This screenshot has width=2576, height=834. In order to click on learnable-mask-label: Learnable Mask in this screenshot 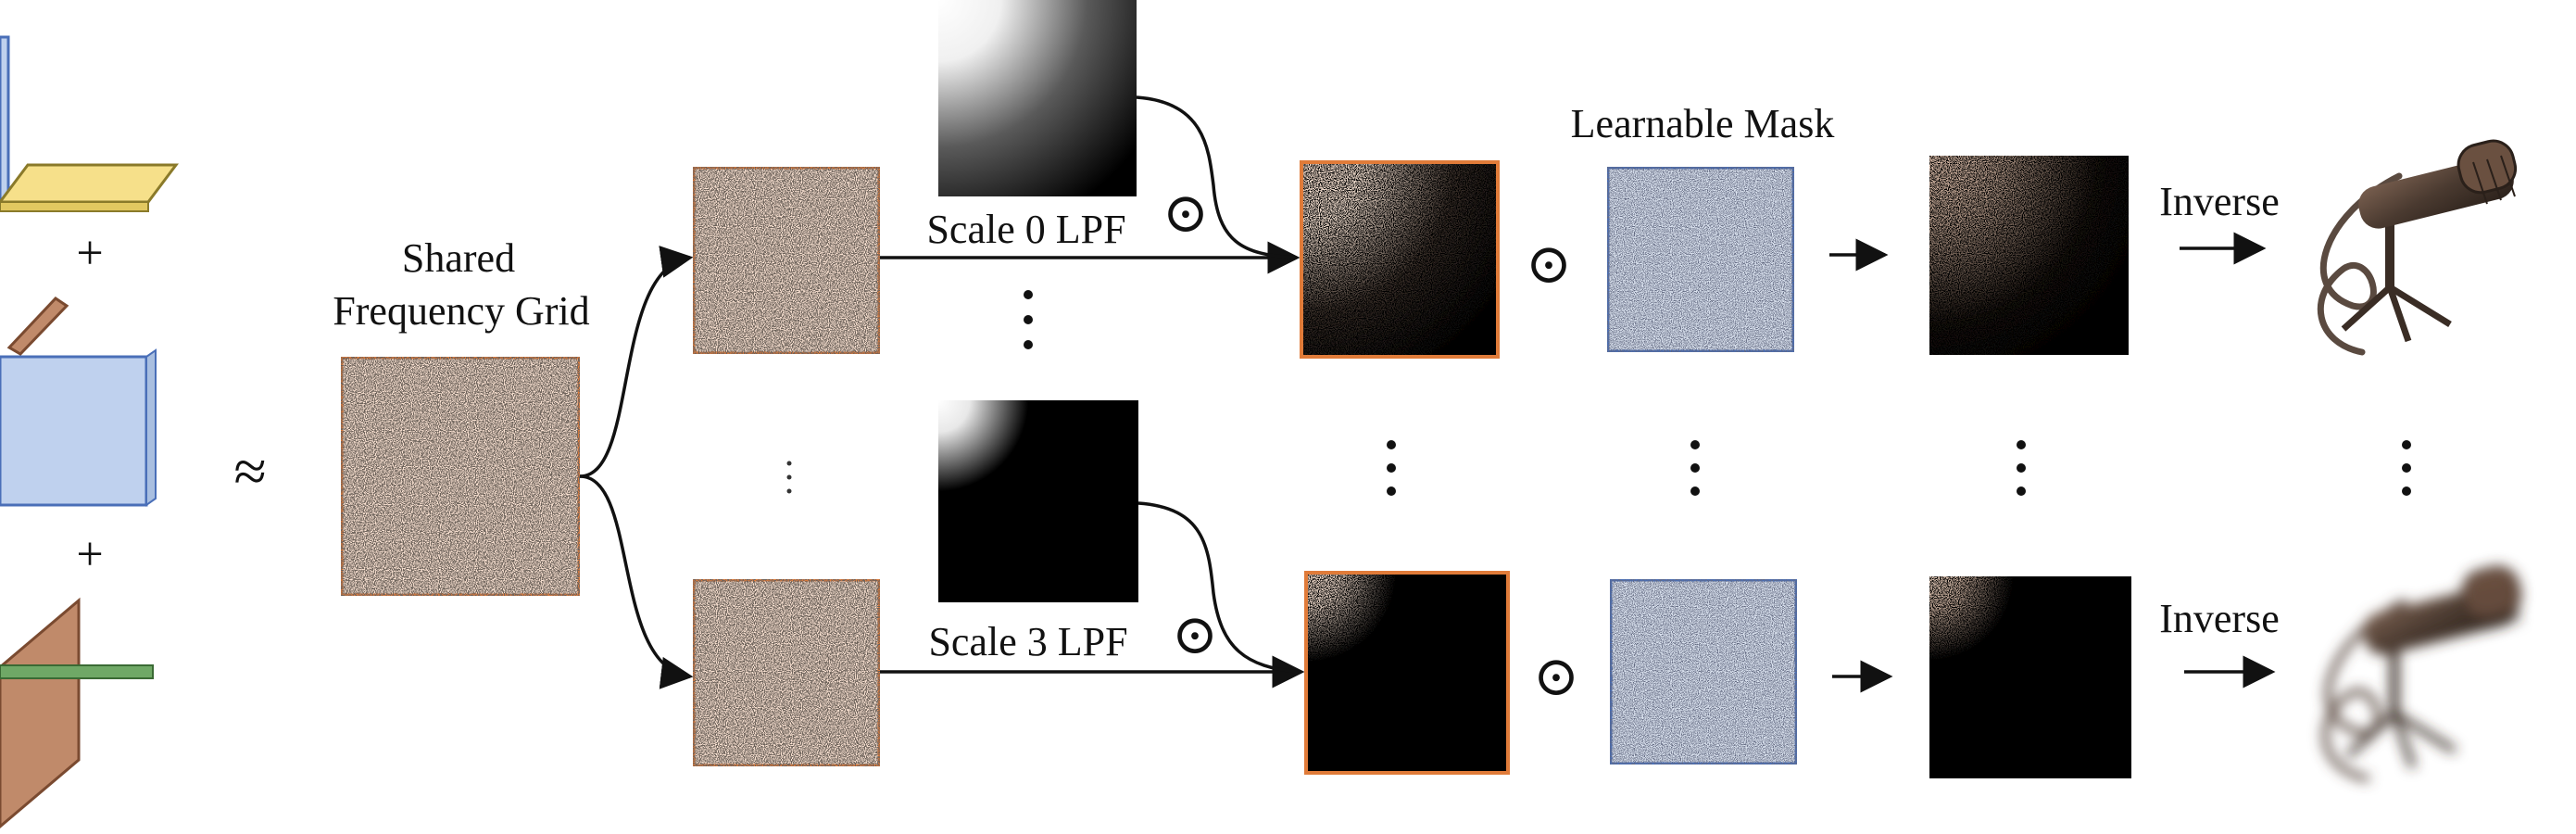, I will do `click(1703, 123)`.